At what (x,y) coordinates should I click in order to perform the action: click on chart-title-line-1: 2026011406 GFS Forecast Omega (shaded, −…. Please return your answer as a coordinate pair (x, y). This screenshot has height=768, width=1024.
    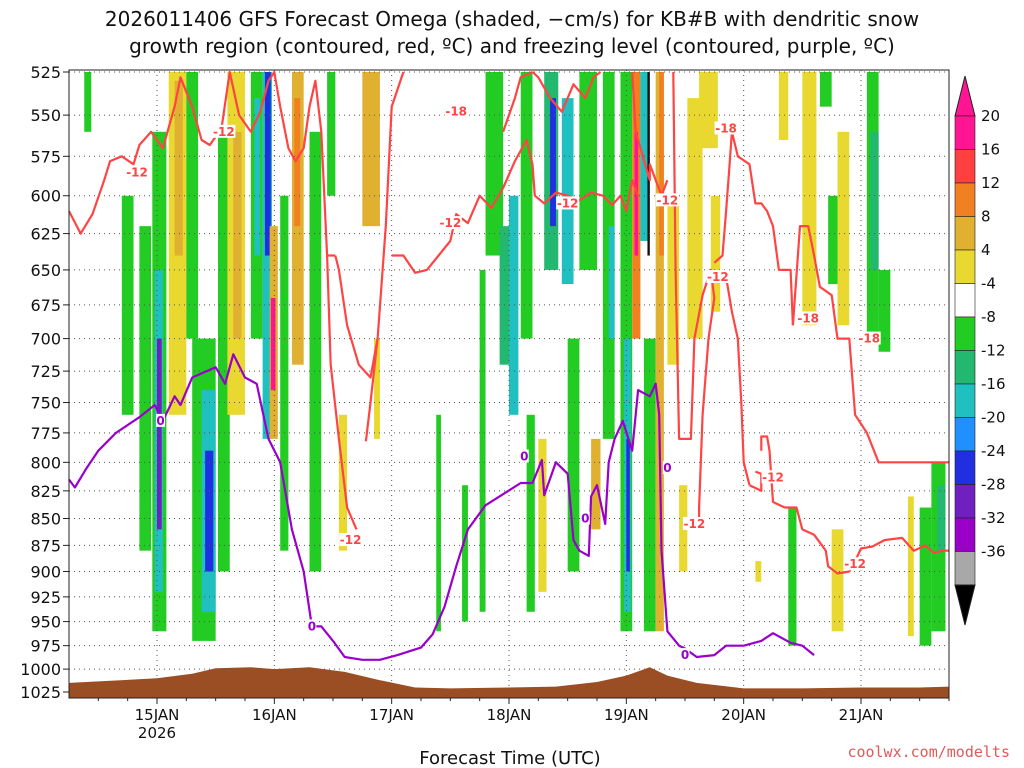
    Looking at the image, I should click on (512, 19).